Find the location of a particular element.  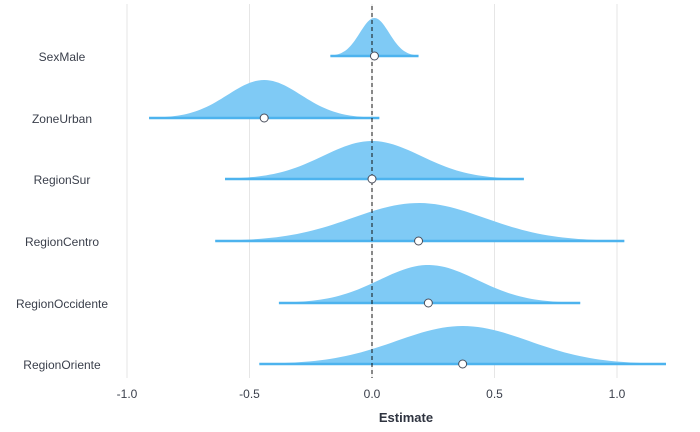

x-tick-labels: -1.0 -0.5 0.0 0.5 1.0 is located at coordinates (371, 394).